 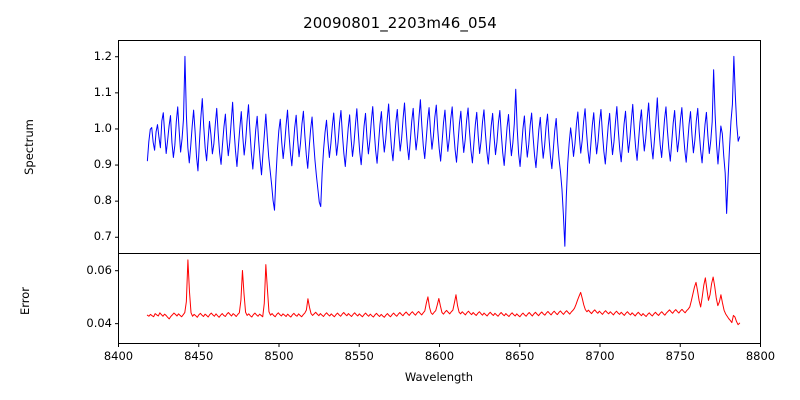 I want to click on tick-label: 8550, so click(x=359, y=356).